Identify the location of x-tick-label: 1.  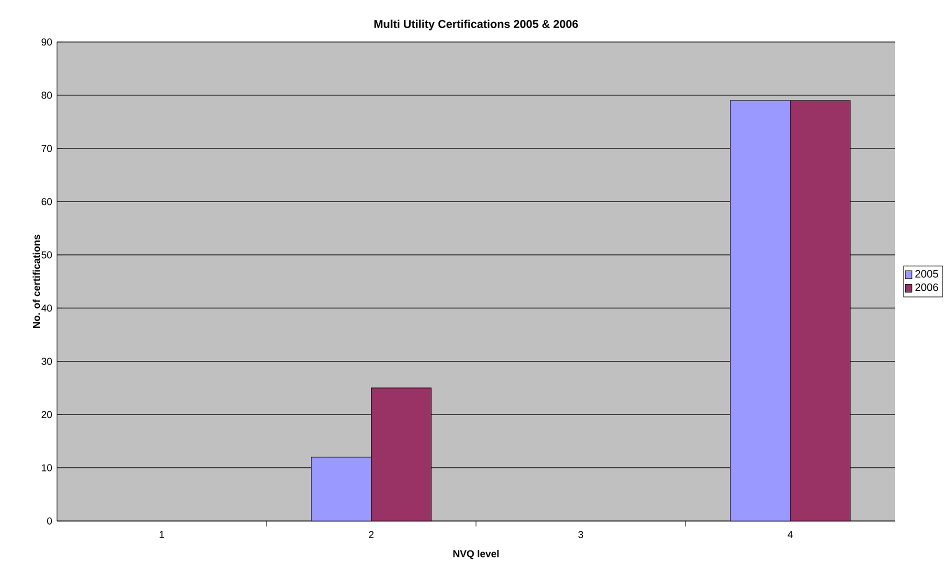
(162, 534).